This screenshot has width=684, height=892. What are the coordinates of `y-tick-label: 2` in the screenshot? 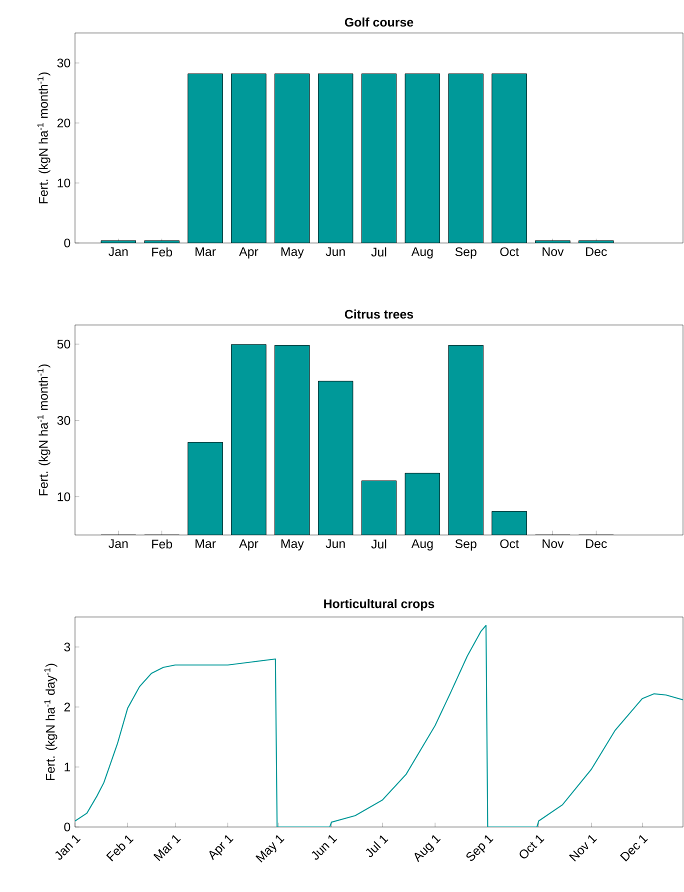 It's located at (67, 707).